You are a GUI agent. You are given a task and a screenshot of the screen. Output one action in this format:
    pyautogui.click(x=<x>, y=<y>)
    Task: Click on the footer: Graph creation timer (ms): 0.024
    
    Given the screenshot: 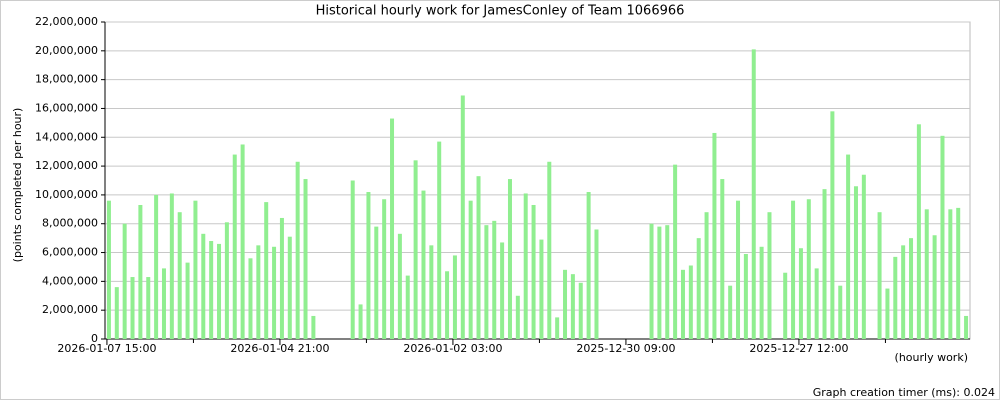 What is the action you would take?
    pyautogui.click(x=904, y=392)
    